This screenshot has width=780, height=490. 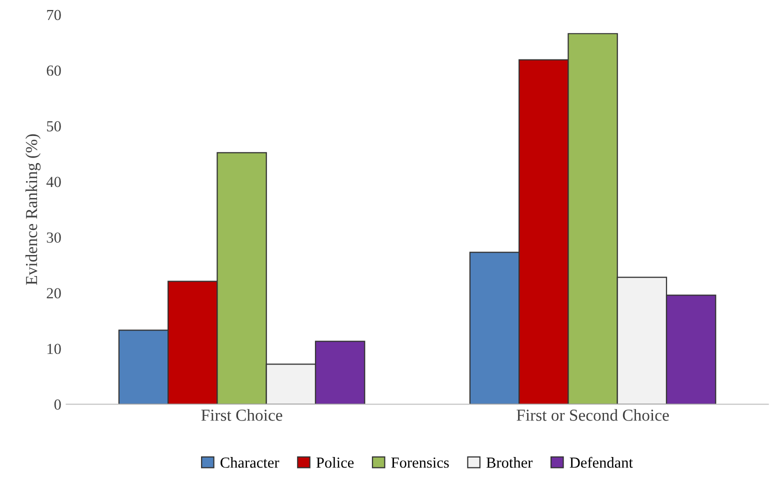 What do you see at coordinates (601, 462) in the screenshot?
I see `legend-label: Defendant` at bounding box center [601, 462].